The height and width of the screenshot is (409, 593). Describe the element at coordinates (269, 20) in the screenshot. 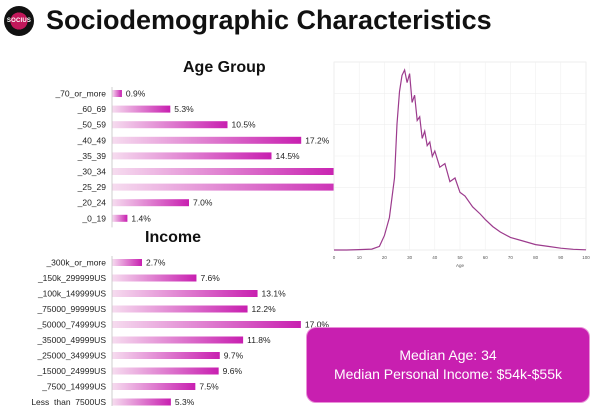

I see `page-title: Sociodemographic Characteristics` at that location.